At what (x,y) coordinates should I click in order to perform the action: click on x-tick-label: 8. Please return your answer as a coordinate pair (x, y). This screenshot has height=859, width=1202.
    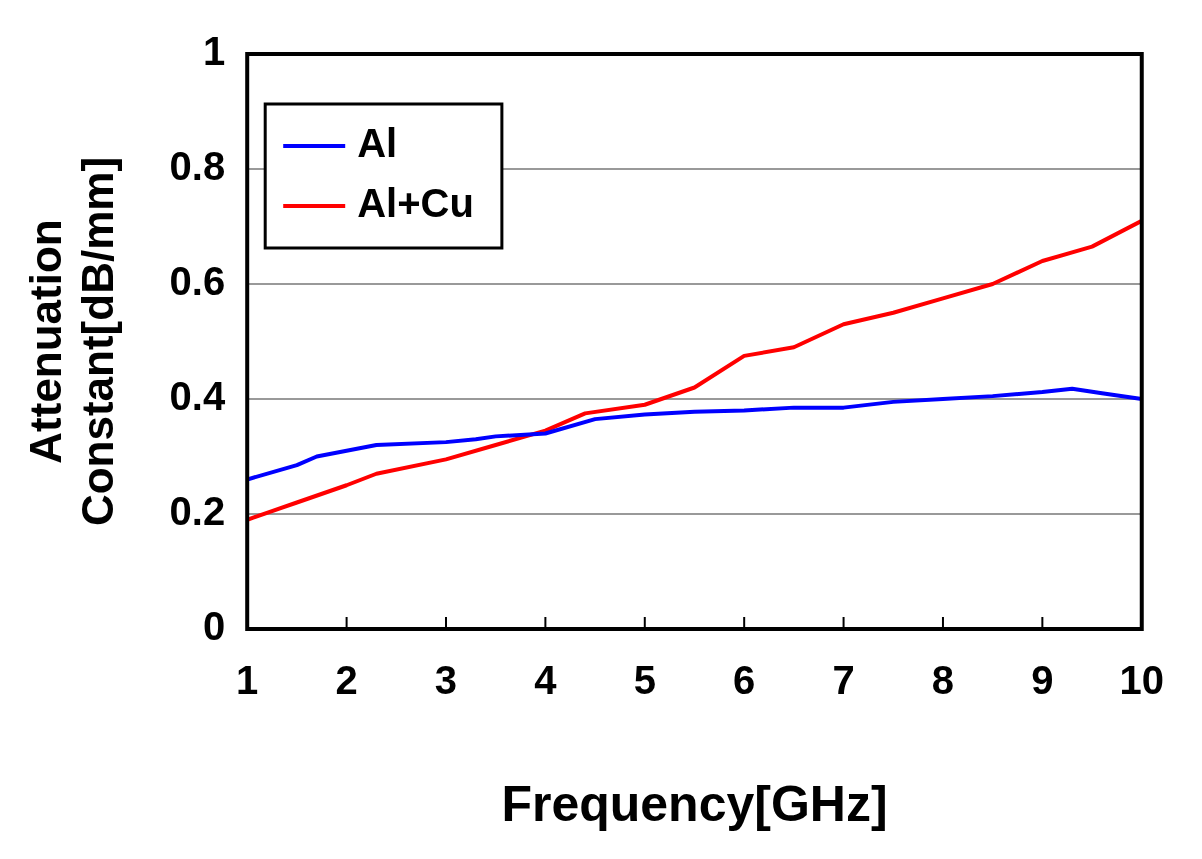
    Looking at the image, I should click on (943, 680).